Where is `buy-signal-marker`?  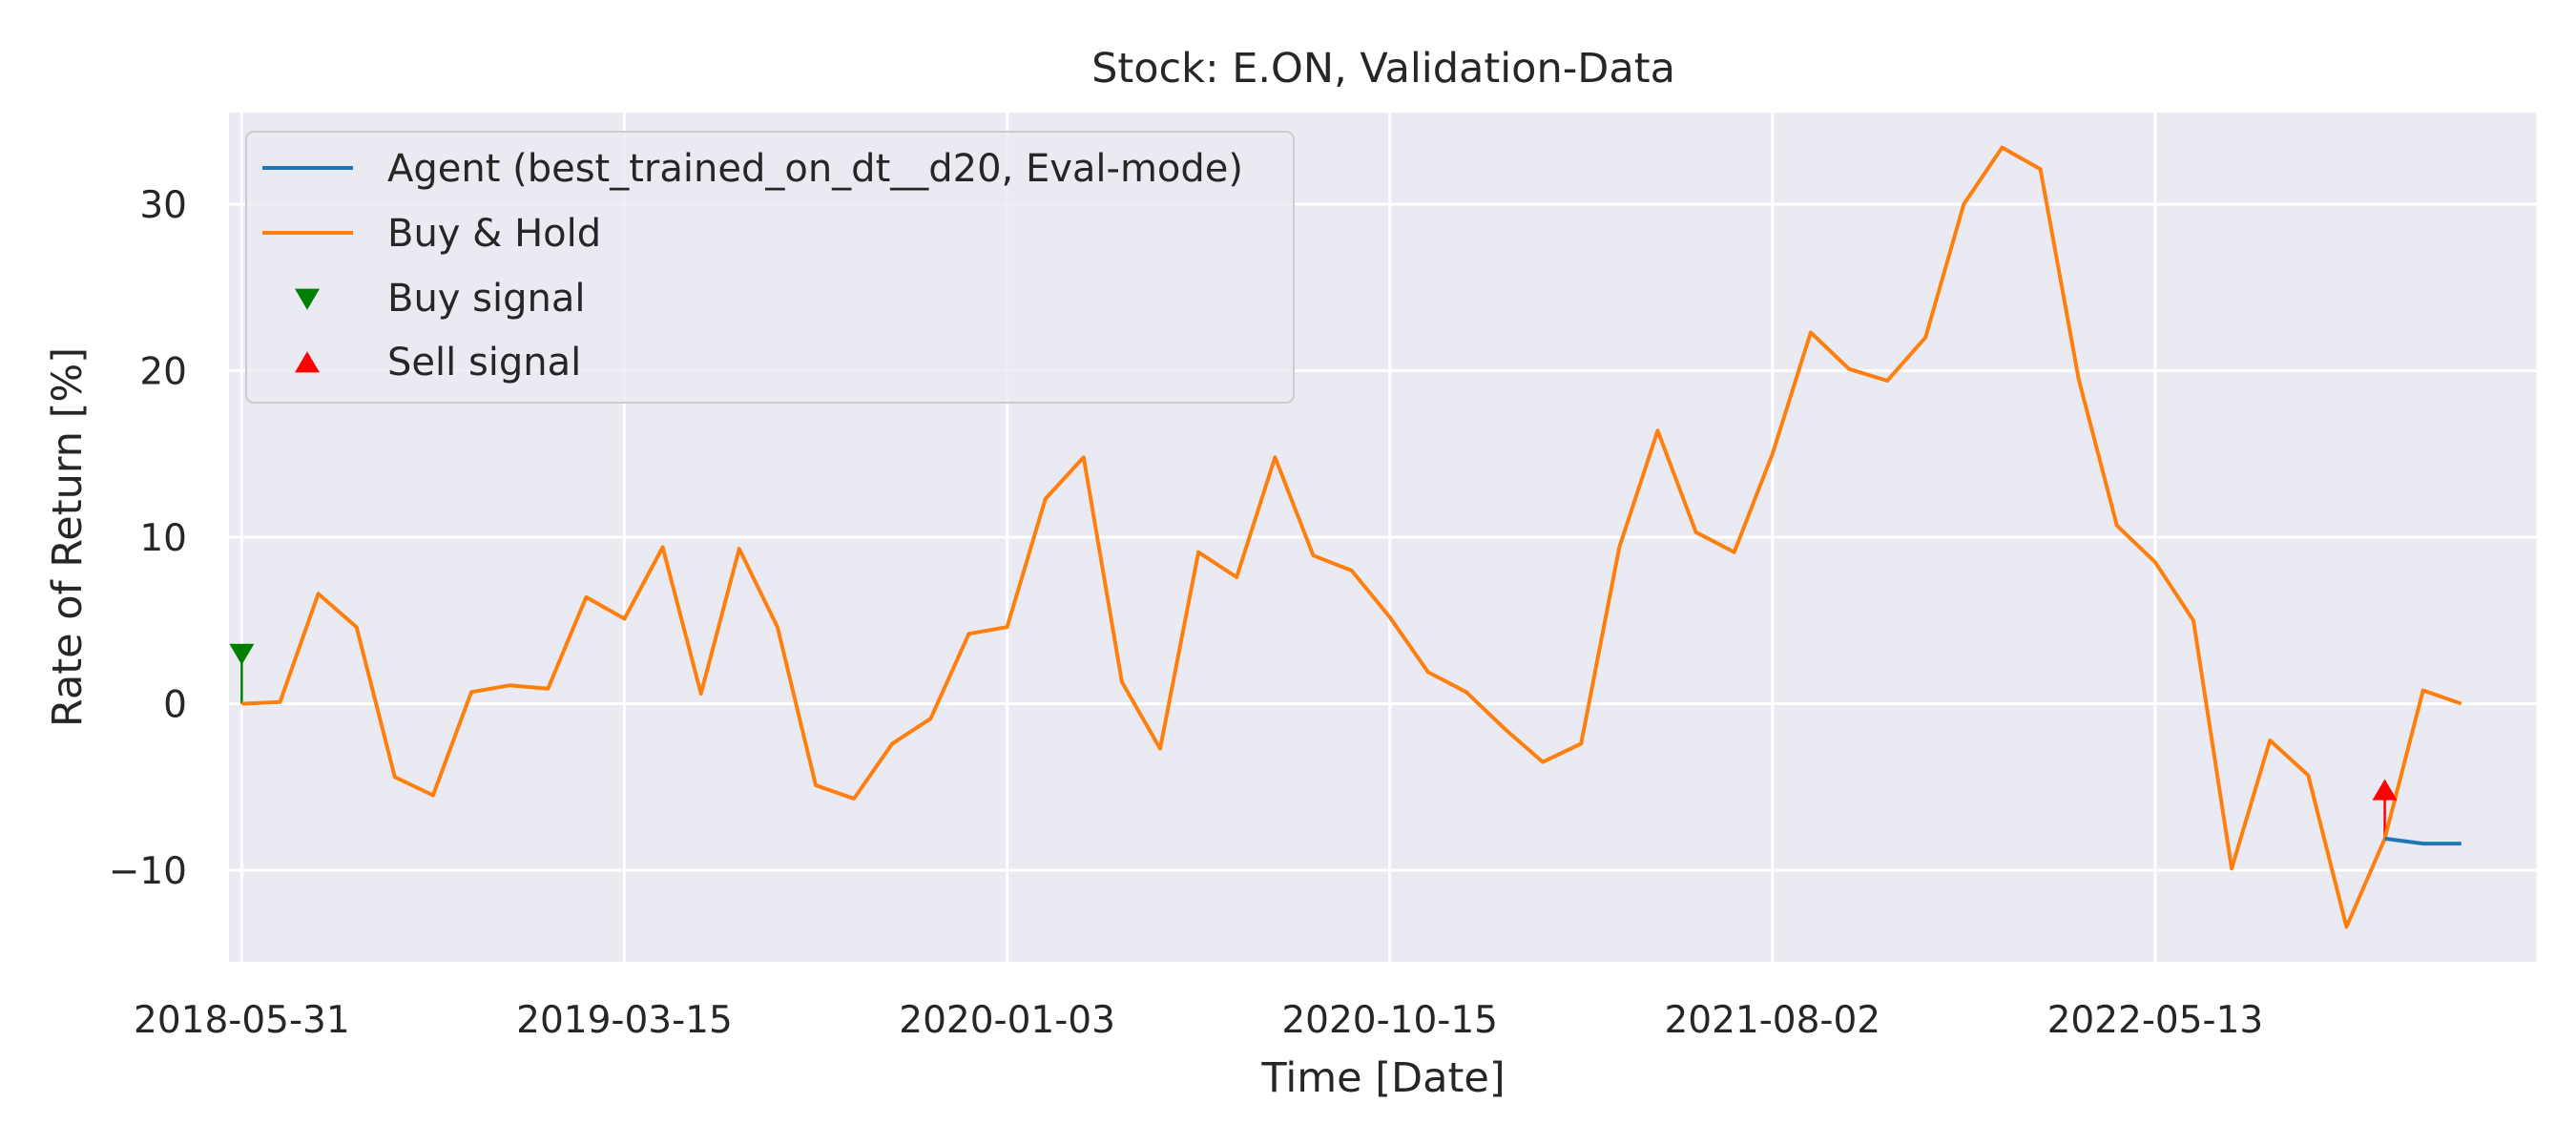
buy-signal-marker is located at coordinates (242, 654).